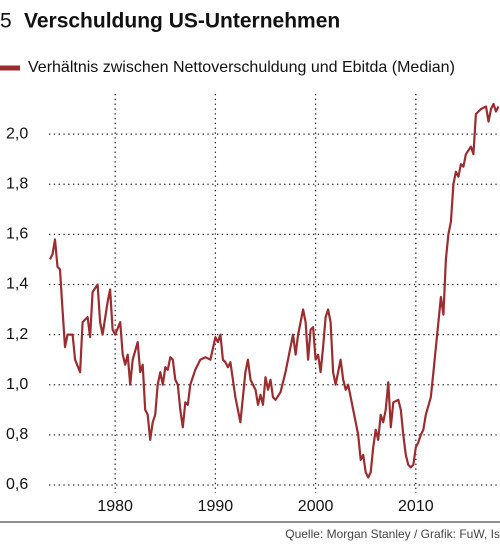 The height and width of the screenshot is (545, 500). I want to click on title-number: 5, so click(6, 21).